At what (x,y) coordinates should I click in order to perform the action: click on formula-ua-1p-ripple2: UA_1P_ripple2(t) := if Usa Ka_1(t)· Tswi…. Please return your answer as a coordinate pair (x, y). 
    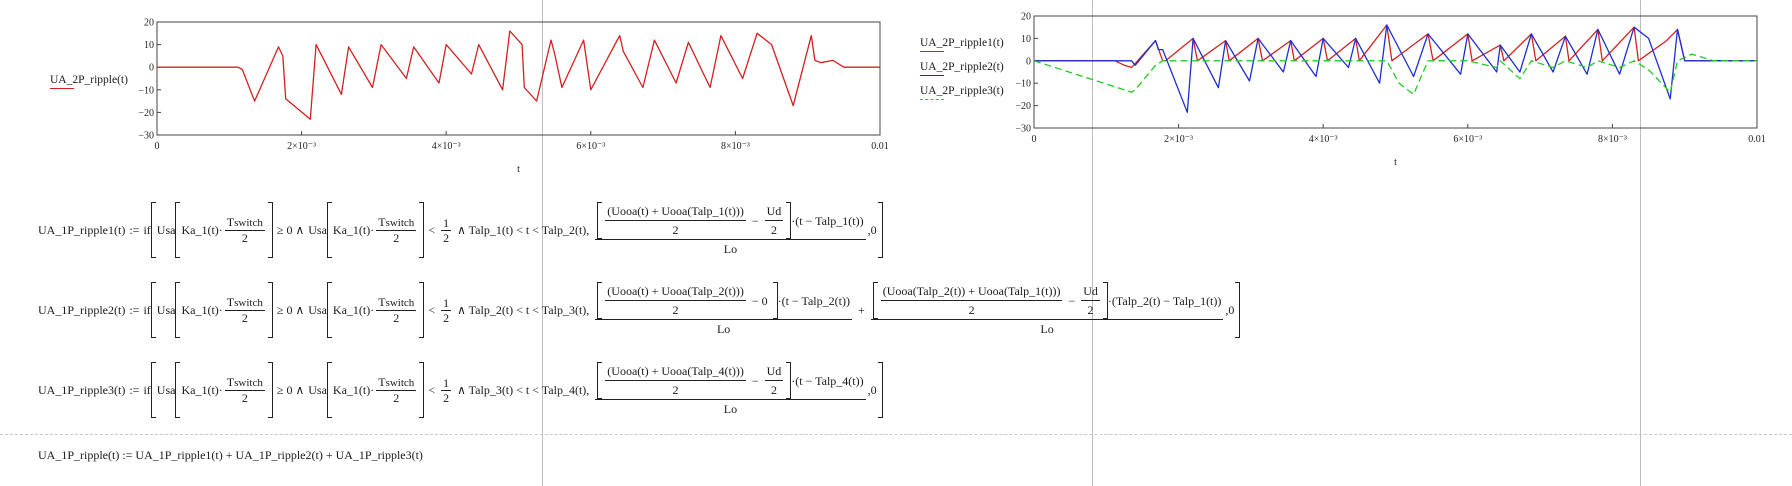
    Looking at the image, I should click on (639, 310).